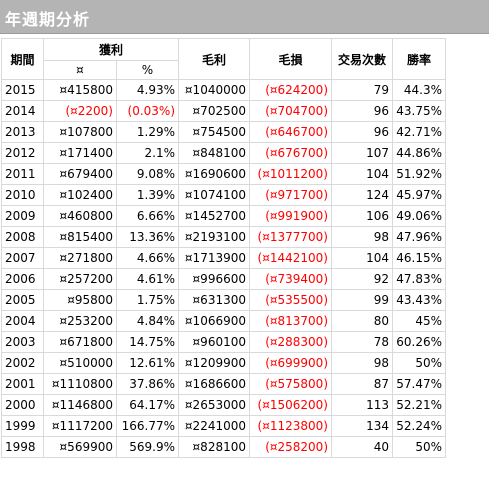  I want to click on percent-cell: 1.75%, so click(147, 300).